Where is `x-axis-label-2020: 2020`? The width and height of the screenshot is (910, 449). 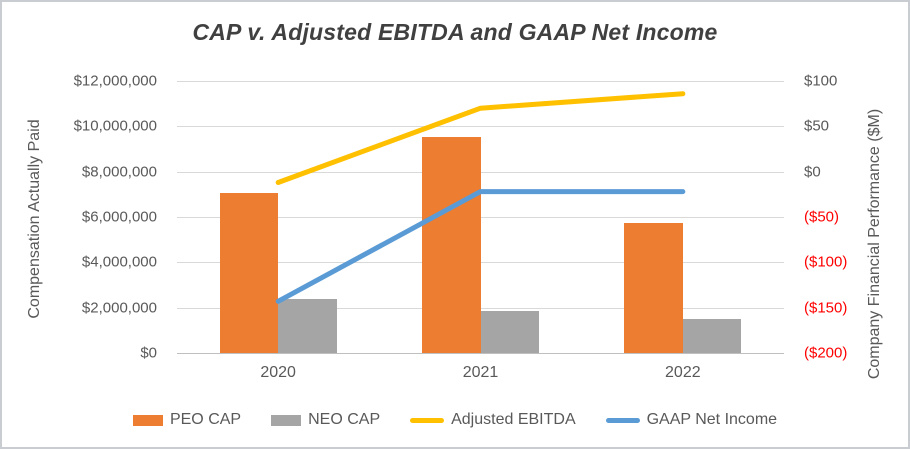 x-axis-label-2020: 2020 is located at coordinates (278, 372).